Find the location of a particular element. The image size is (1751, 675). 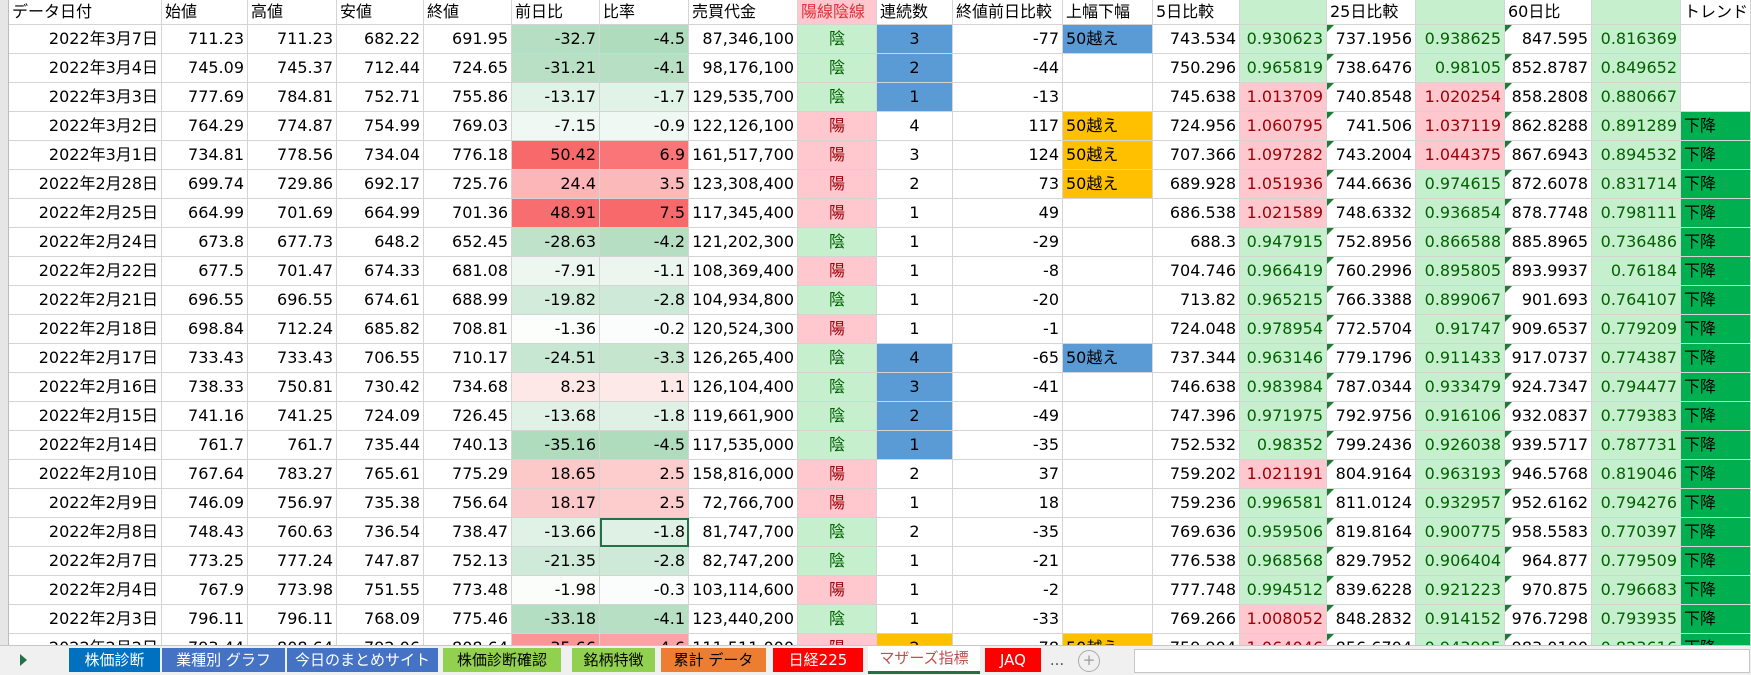

cell-col-7: 6.9 is located at coordinates (644, 155).